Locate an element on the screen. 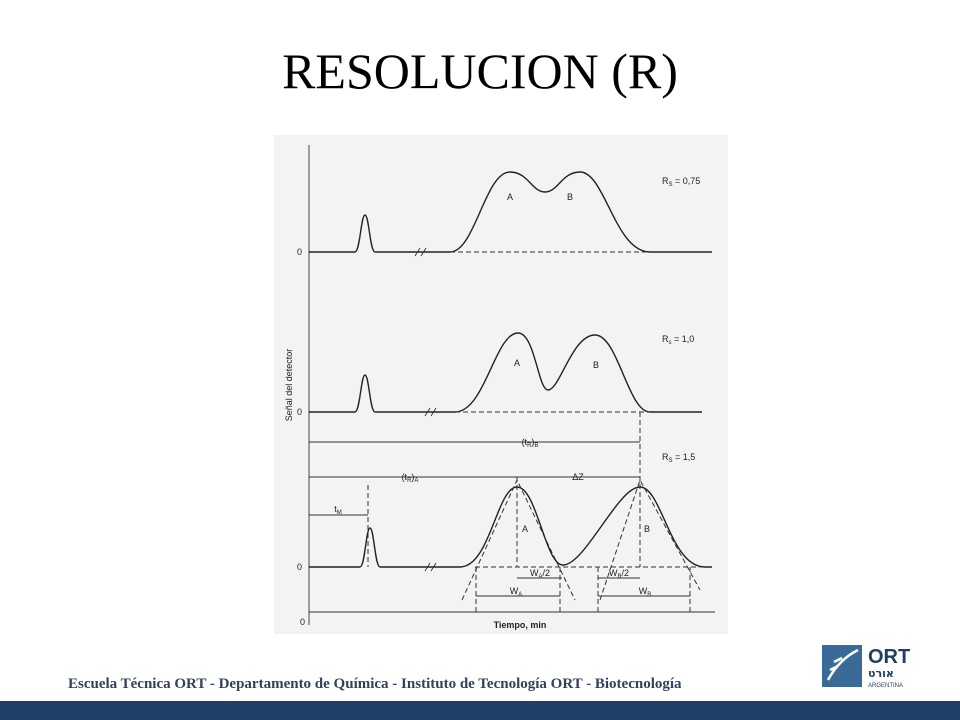 This screenshot has width=960, height=720. slide-title: RESOLUCION (R) is located at coordinates (480, 71).